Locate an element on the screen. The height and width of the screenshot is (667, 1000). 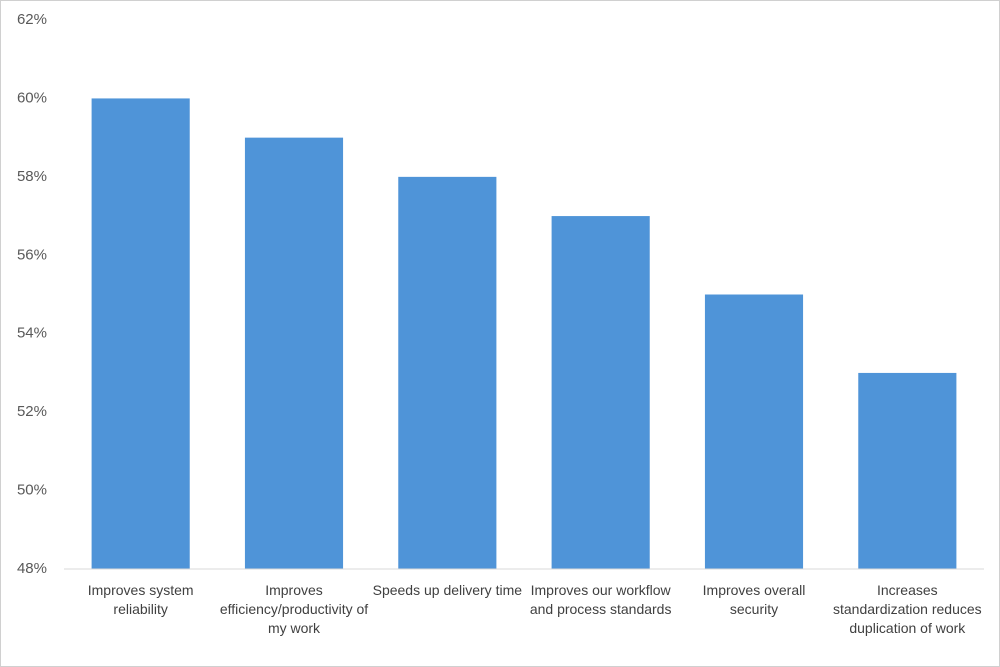
y-tick-label: 50% is located at coordinates (32, 490).